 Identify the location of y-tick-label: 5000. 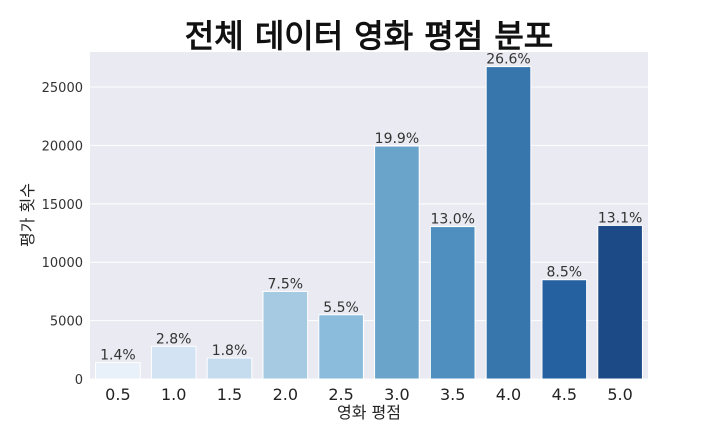
(66, 322).